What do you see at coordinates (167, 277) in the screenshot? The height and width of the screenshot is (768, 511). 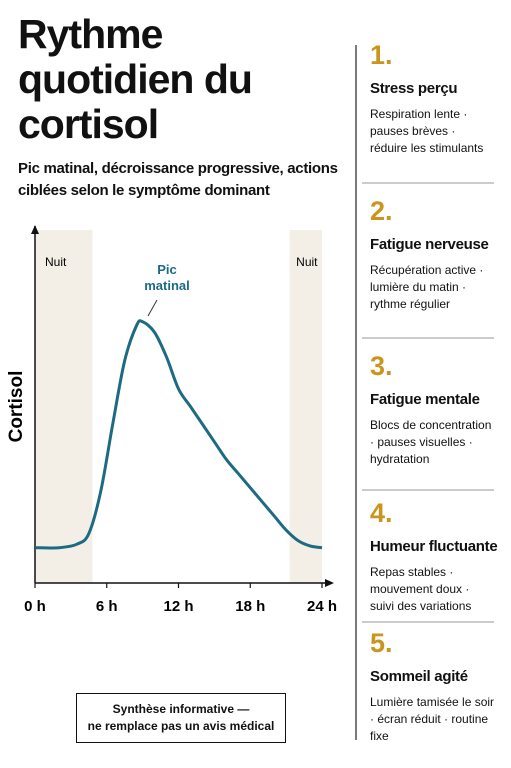 I see `annotation: Pic matinal` at bounding box center [167, 277].